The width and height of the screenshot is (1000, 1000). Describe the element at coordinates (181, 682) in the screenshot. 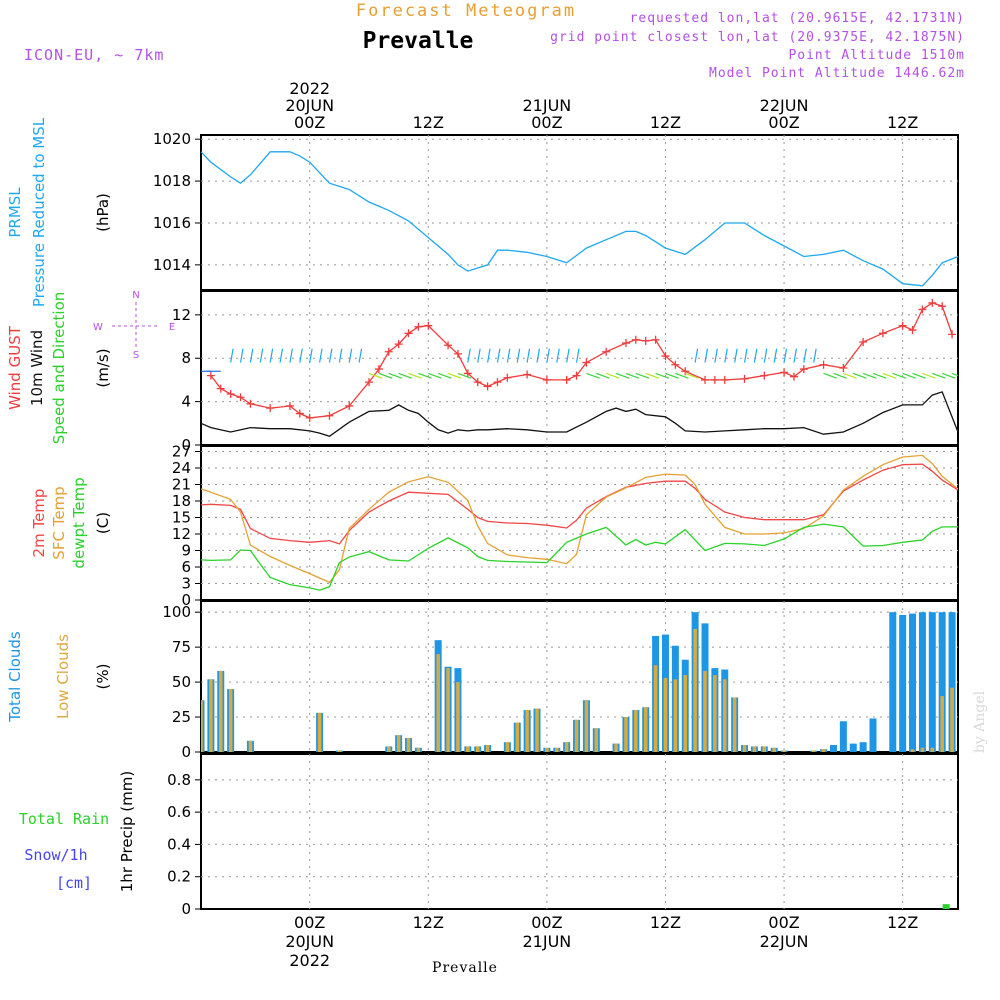

I see `y-tick-label: 50` at that location.